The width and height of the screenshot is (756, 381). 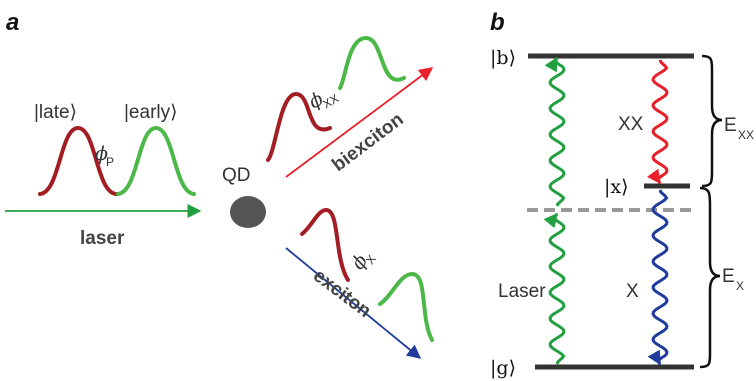 What do you see at coordinates (78, 160) in the screenshot?
I see `late-pulse` at bounding box center [78, 160].